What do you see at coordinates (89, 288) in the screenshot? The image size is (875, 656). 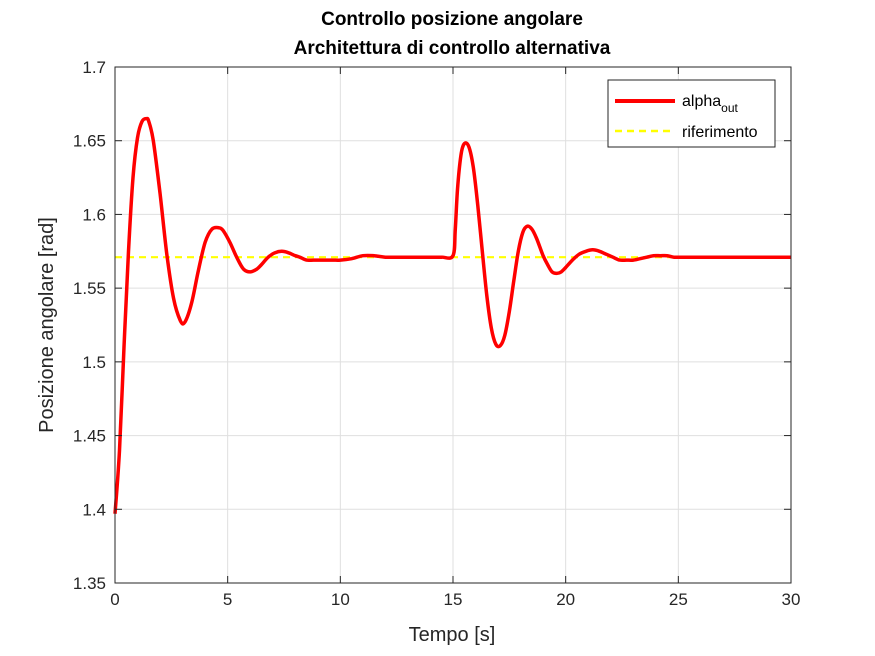 I see `y-tick-label: 1.55` at bounding box center [89, 288].